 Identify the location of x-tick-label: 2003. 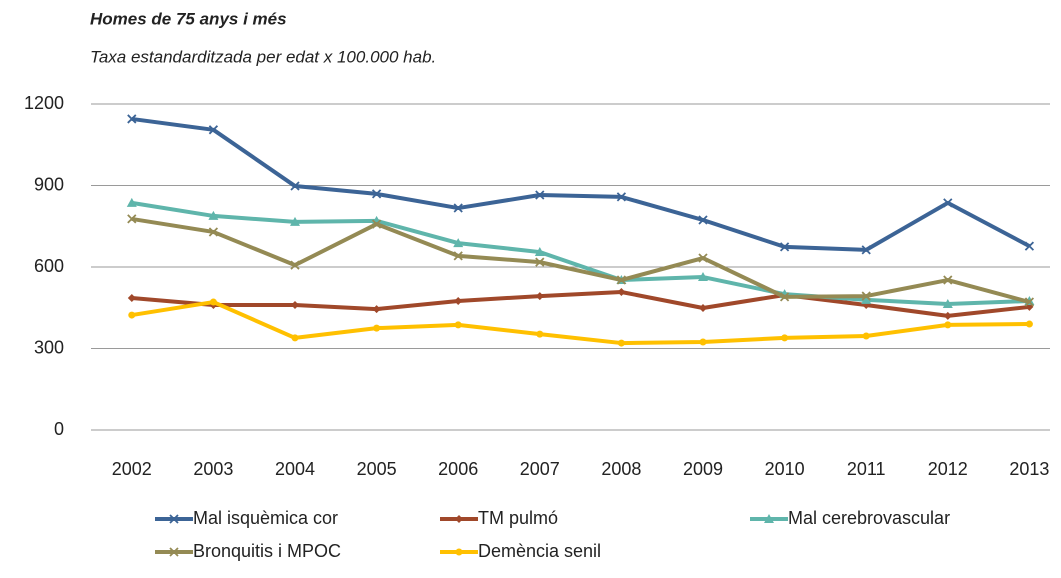
(213, 469).